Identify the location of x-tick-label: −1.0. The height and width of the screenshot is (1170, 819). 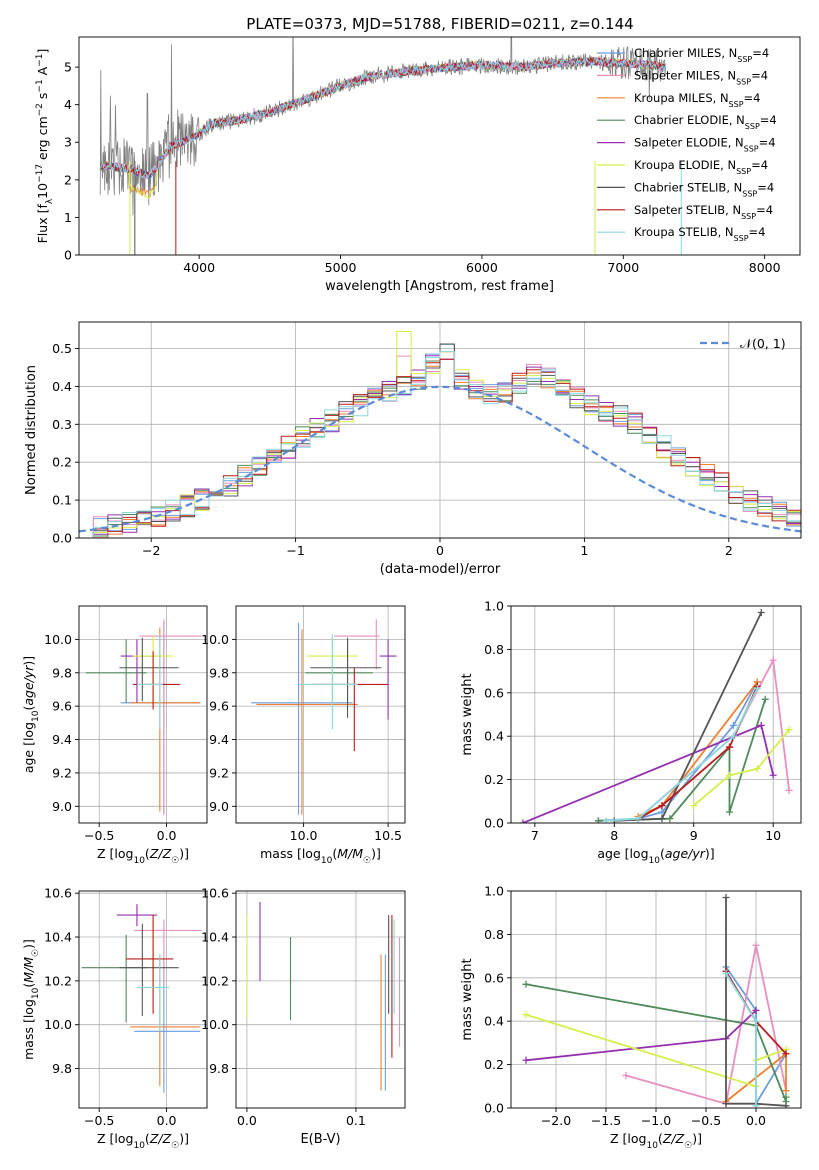
(656, 1120).